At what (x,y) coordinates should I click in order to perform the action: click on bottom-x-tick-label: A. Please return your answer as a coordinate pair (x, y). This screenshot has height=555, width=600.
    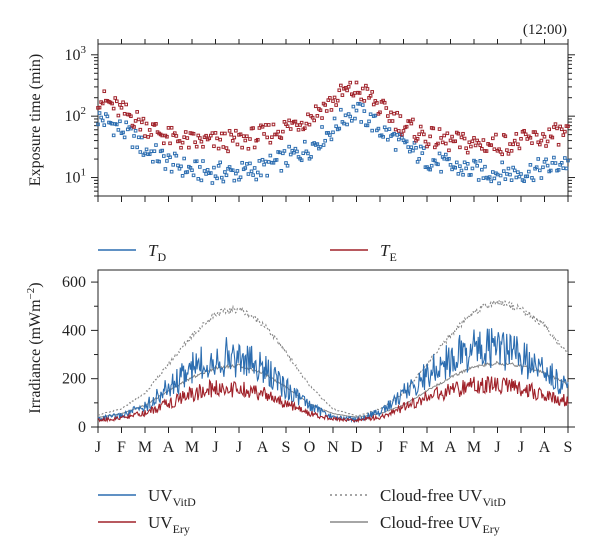
    Looking at the image, I should click on (545, 447).